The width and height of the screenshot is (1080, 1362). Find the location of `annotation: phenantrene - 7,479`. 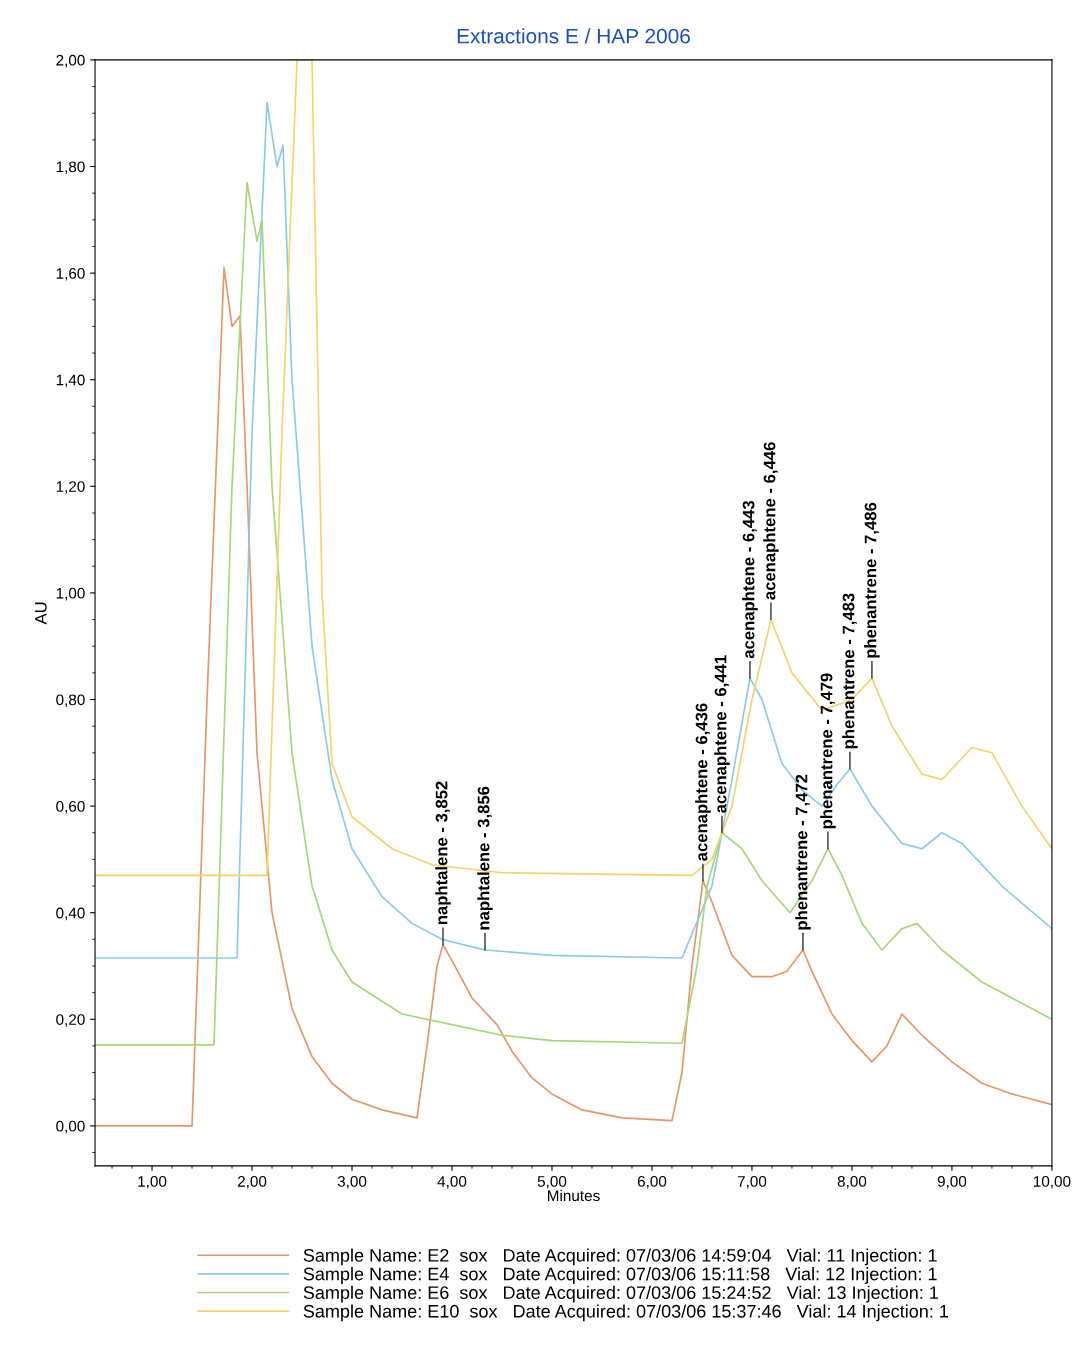

annotation: phenantrene - 7,479 is located at coordinates (828, 751).